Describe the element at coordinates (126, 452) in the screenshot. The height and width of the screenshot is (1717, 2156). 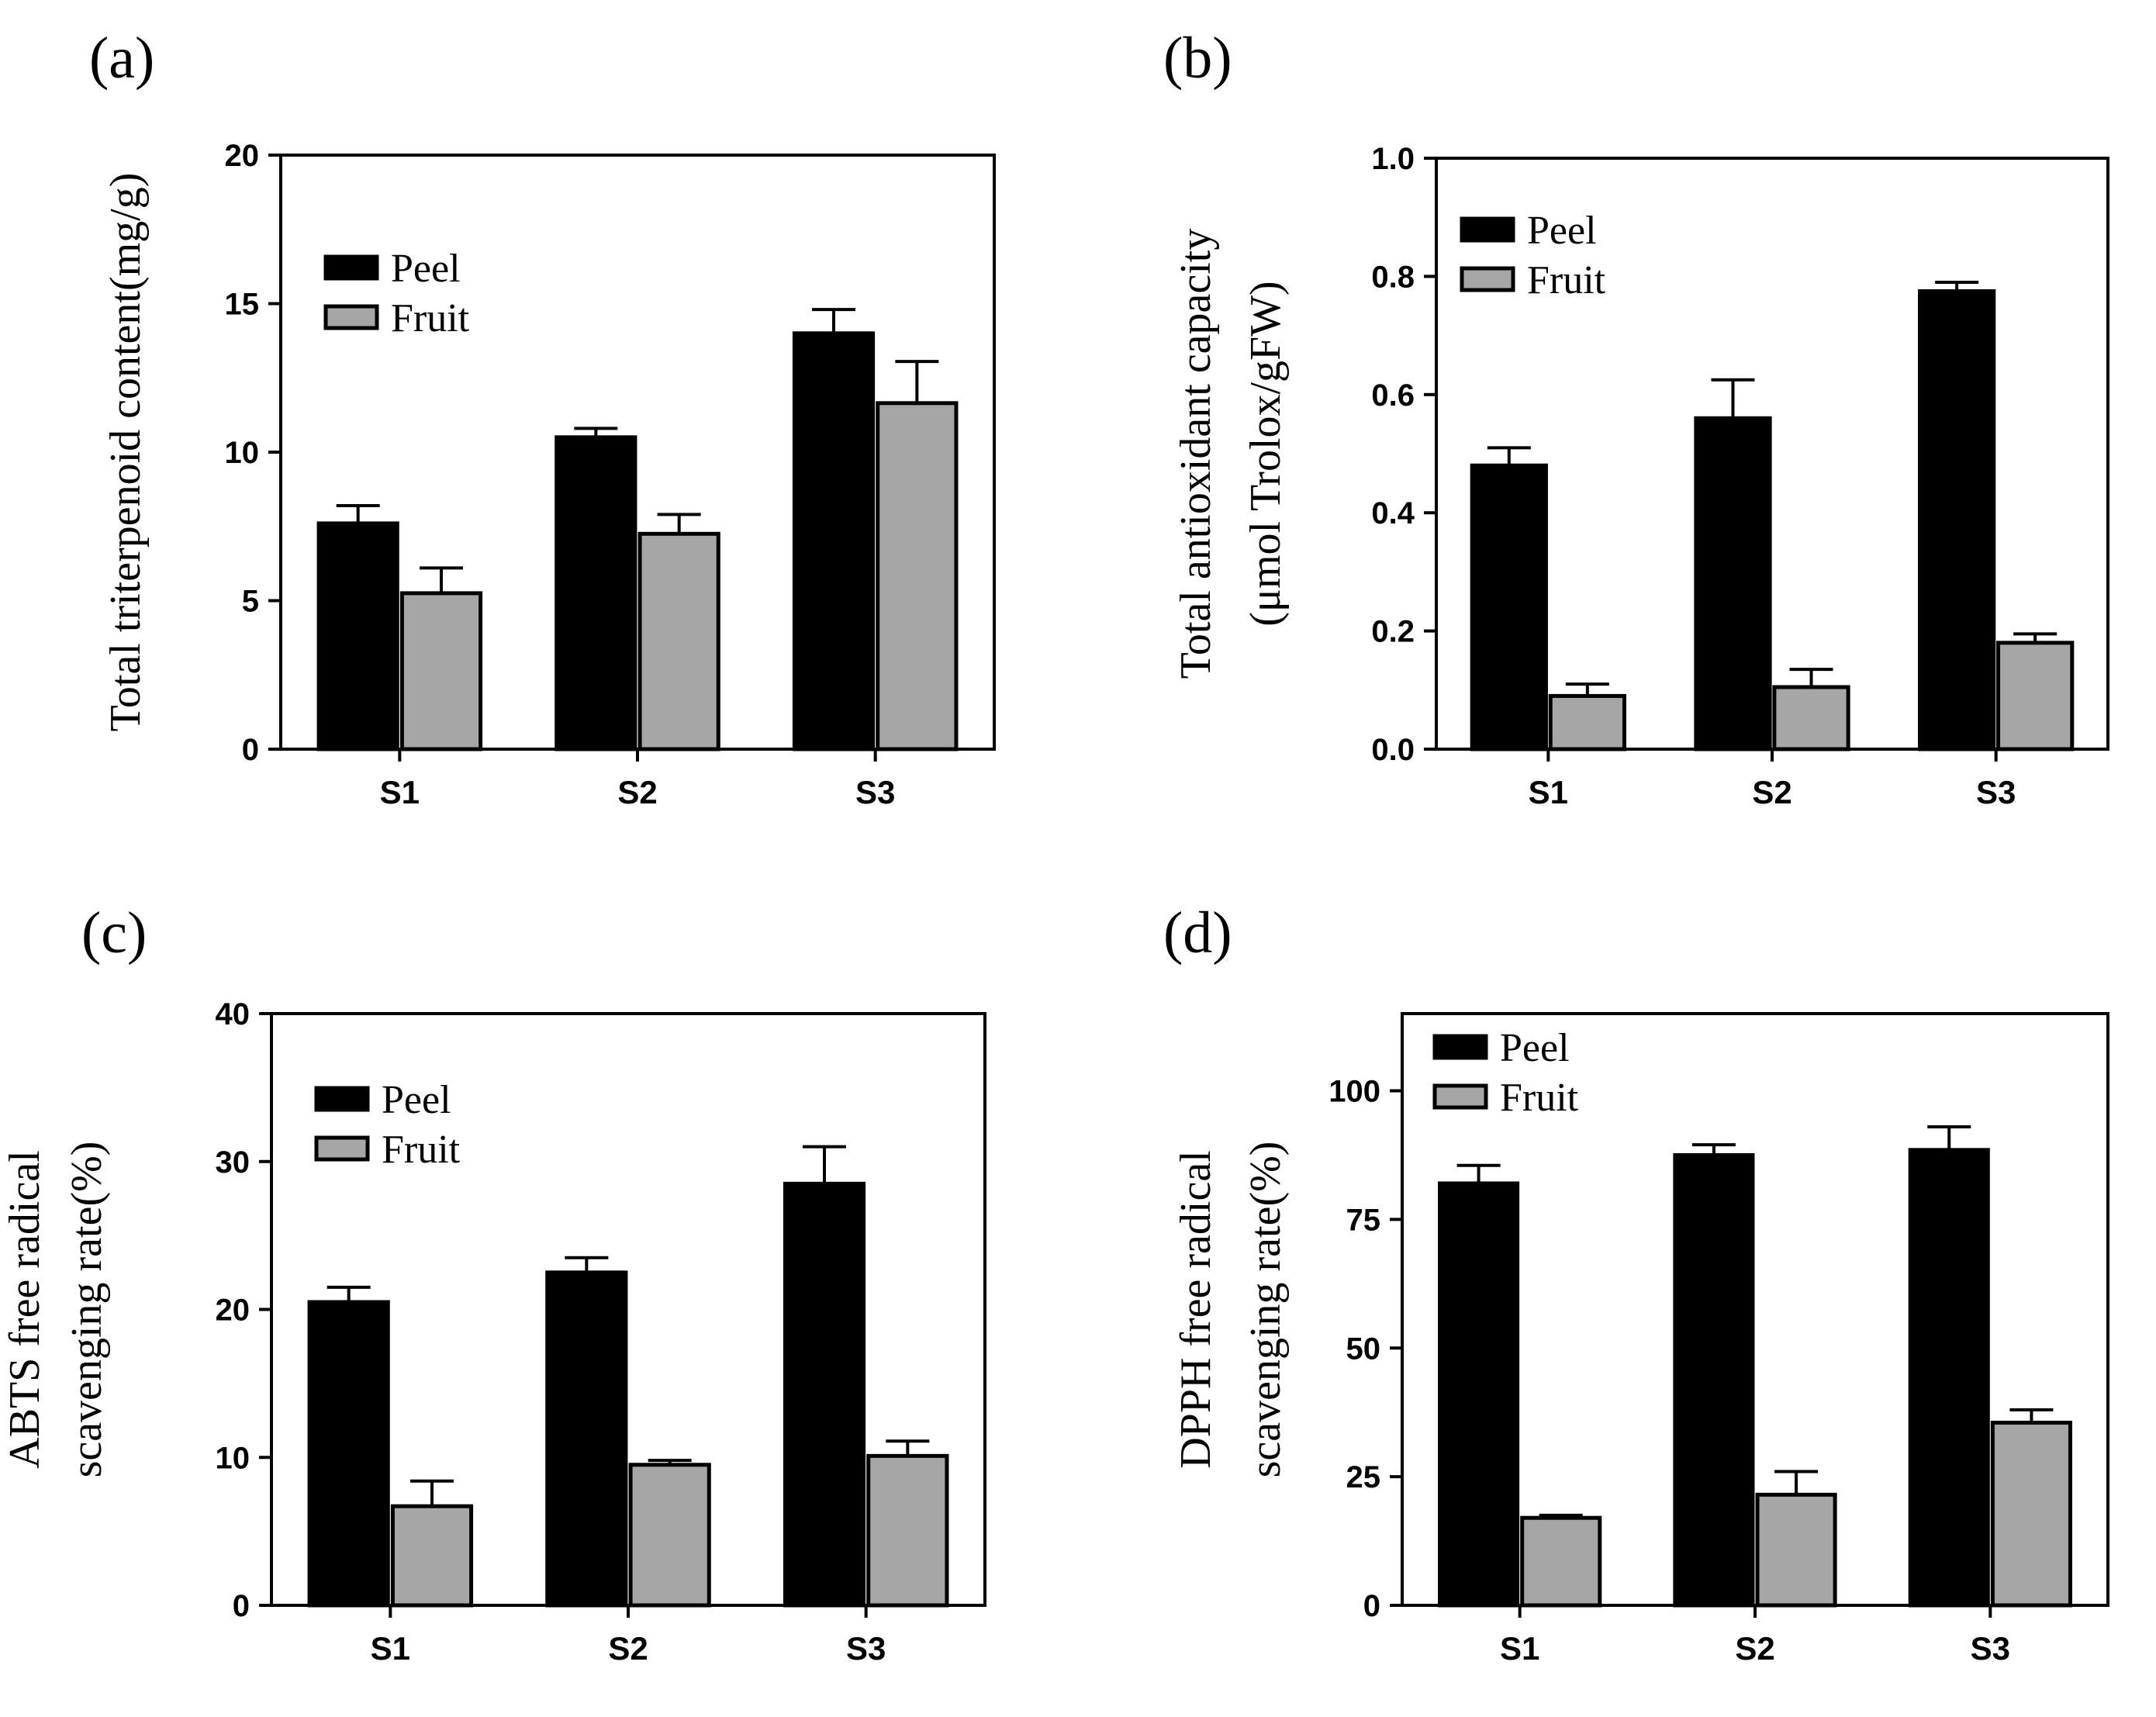
I see `y-axis-label: Total triterpenoid content(mg/g)` at that location.